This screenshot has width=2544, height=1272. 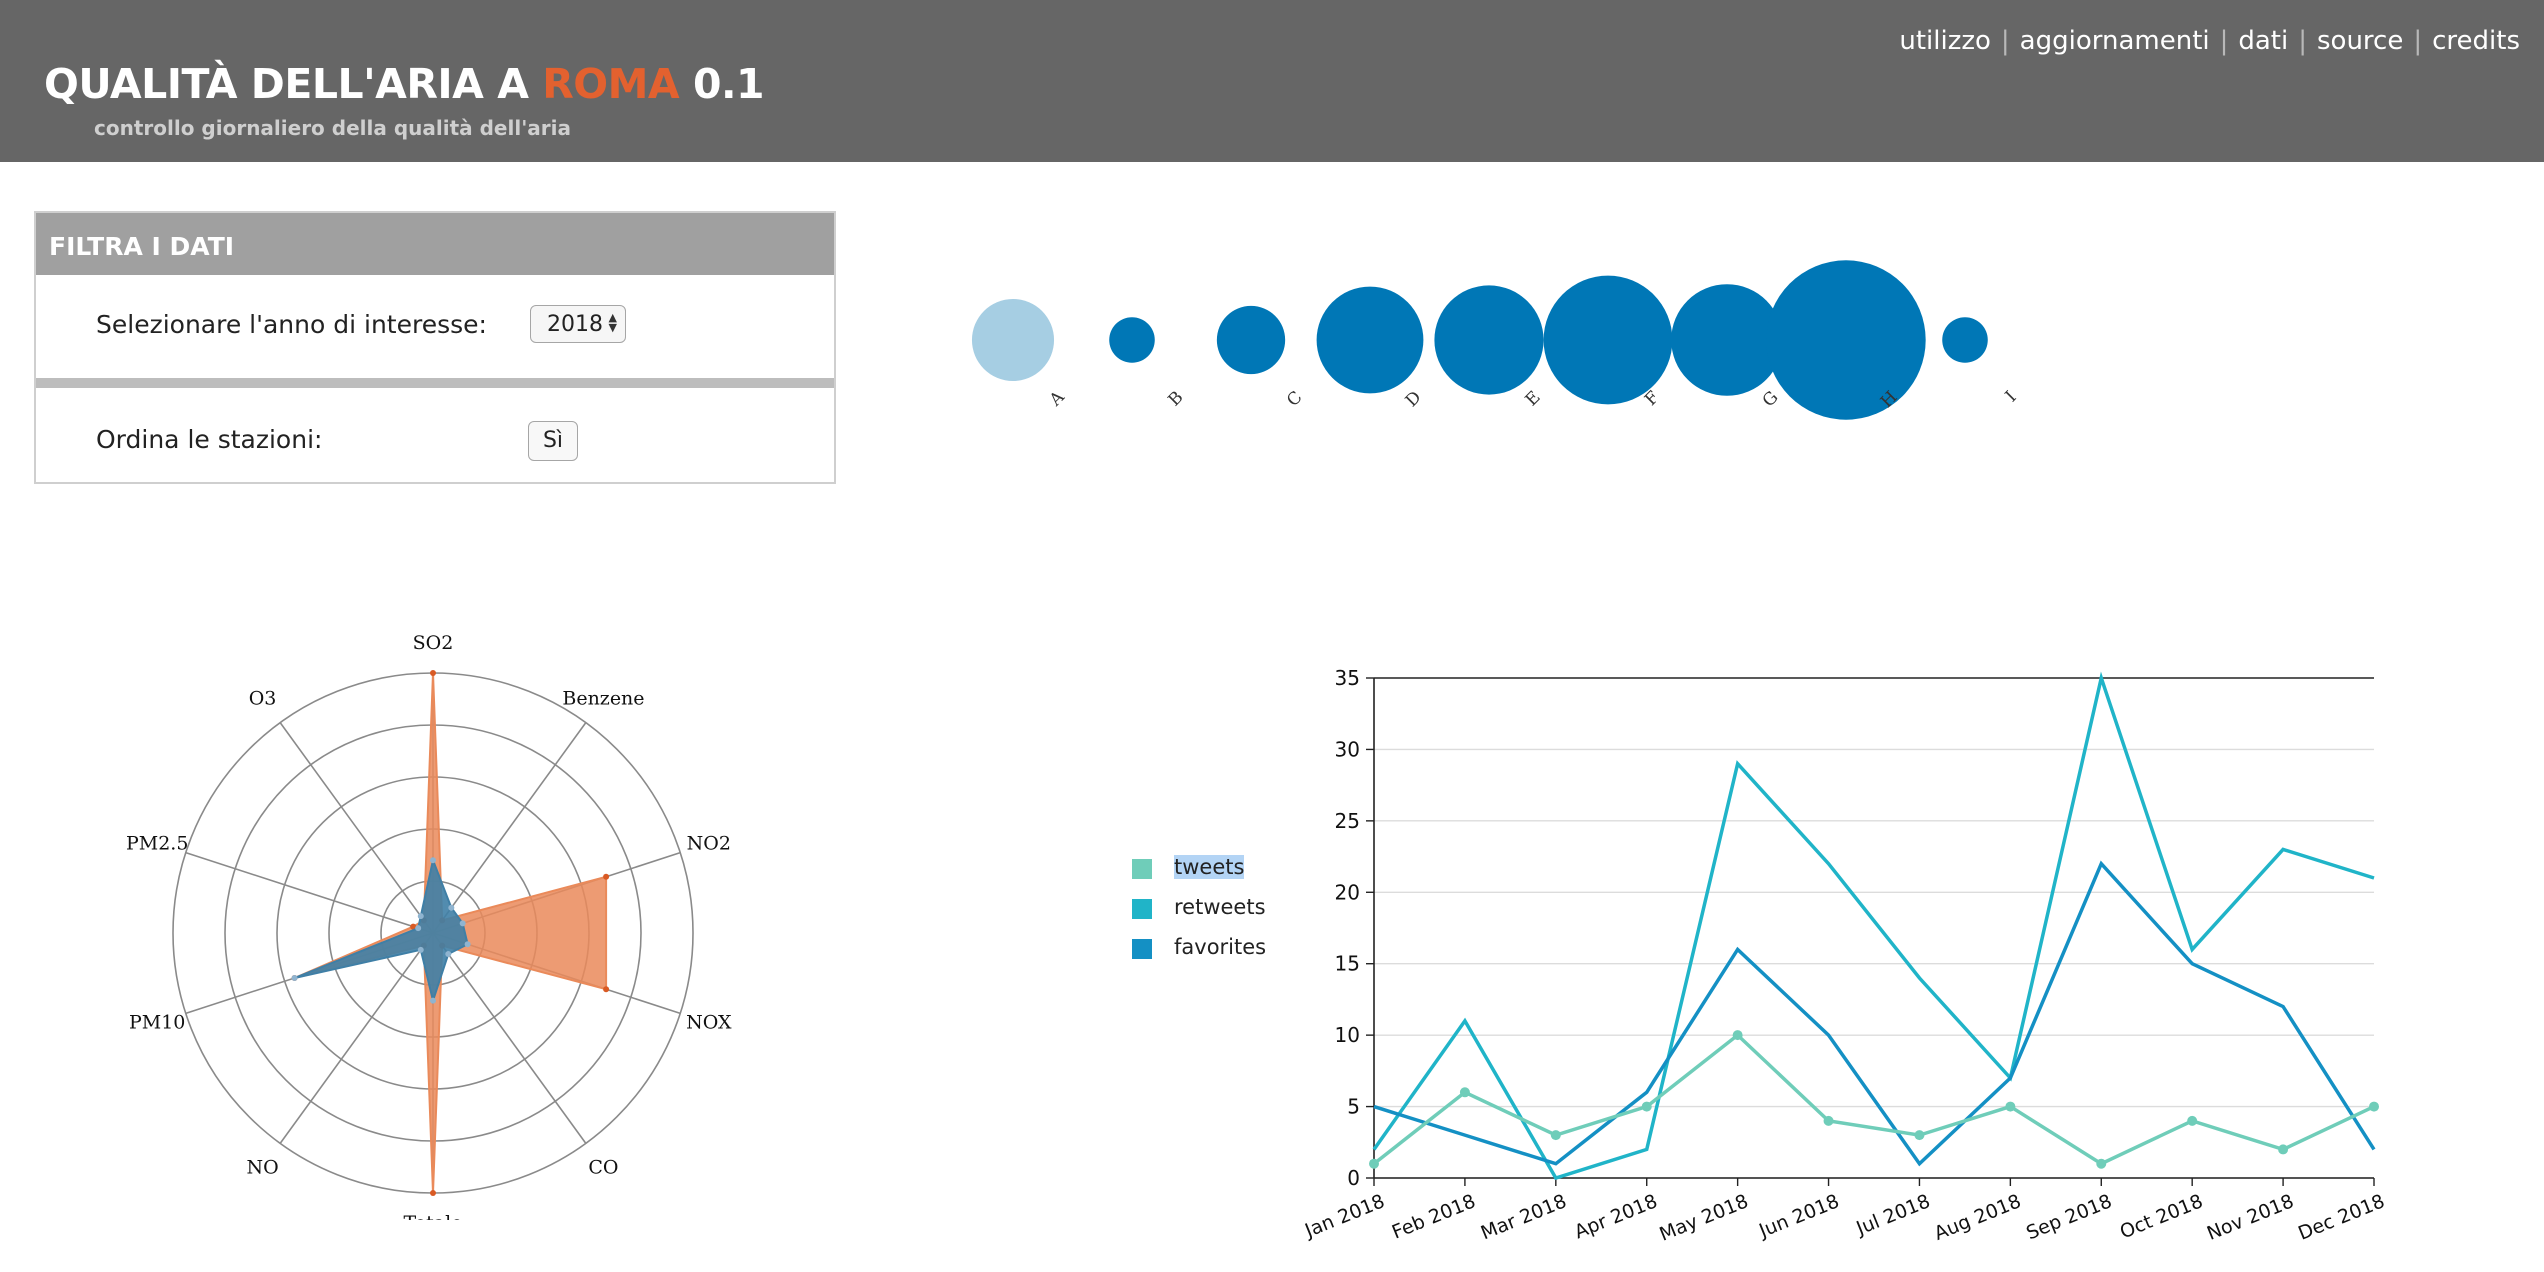 What do you see at coordinates (1132, 340) in the screenshot?
I see `station-bubble-b` at bounding box center [1132, 340].